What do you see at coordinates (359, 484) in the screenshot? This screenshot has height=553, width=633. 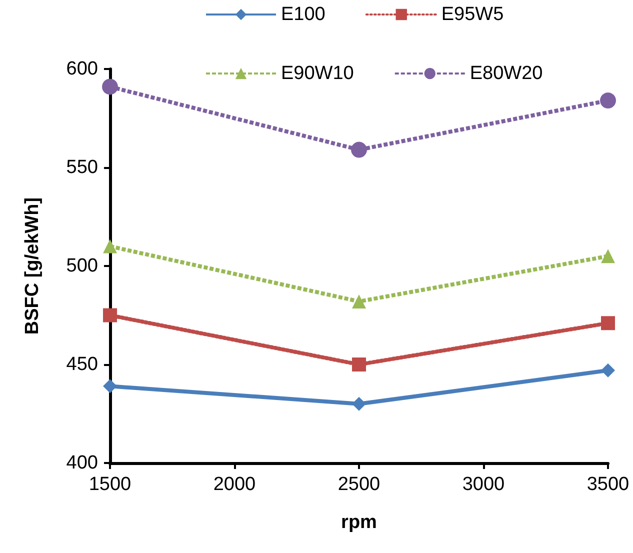 I see `x-tick-label: 2500` at bounding box center [359, 484].